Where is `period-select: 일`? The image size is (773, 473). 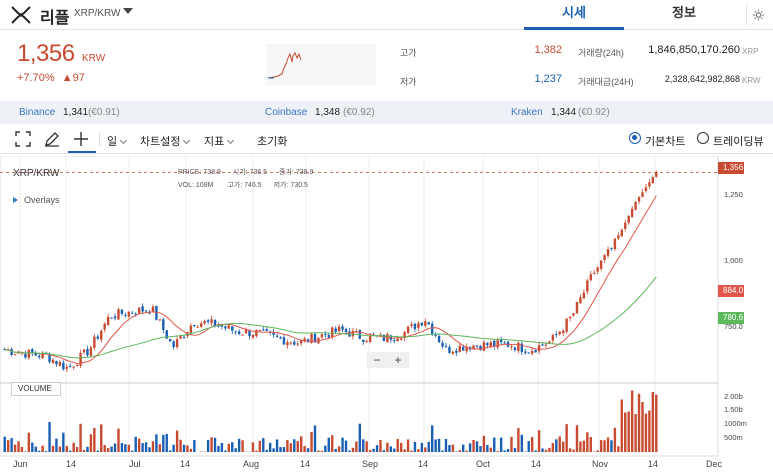
period-select: 일 is located at coordinates (117, 141).